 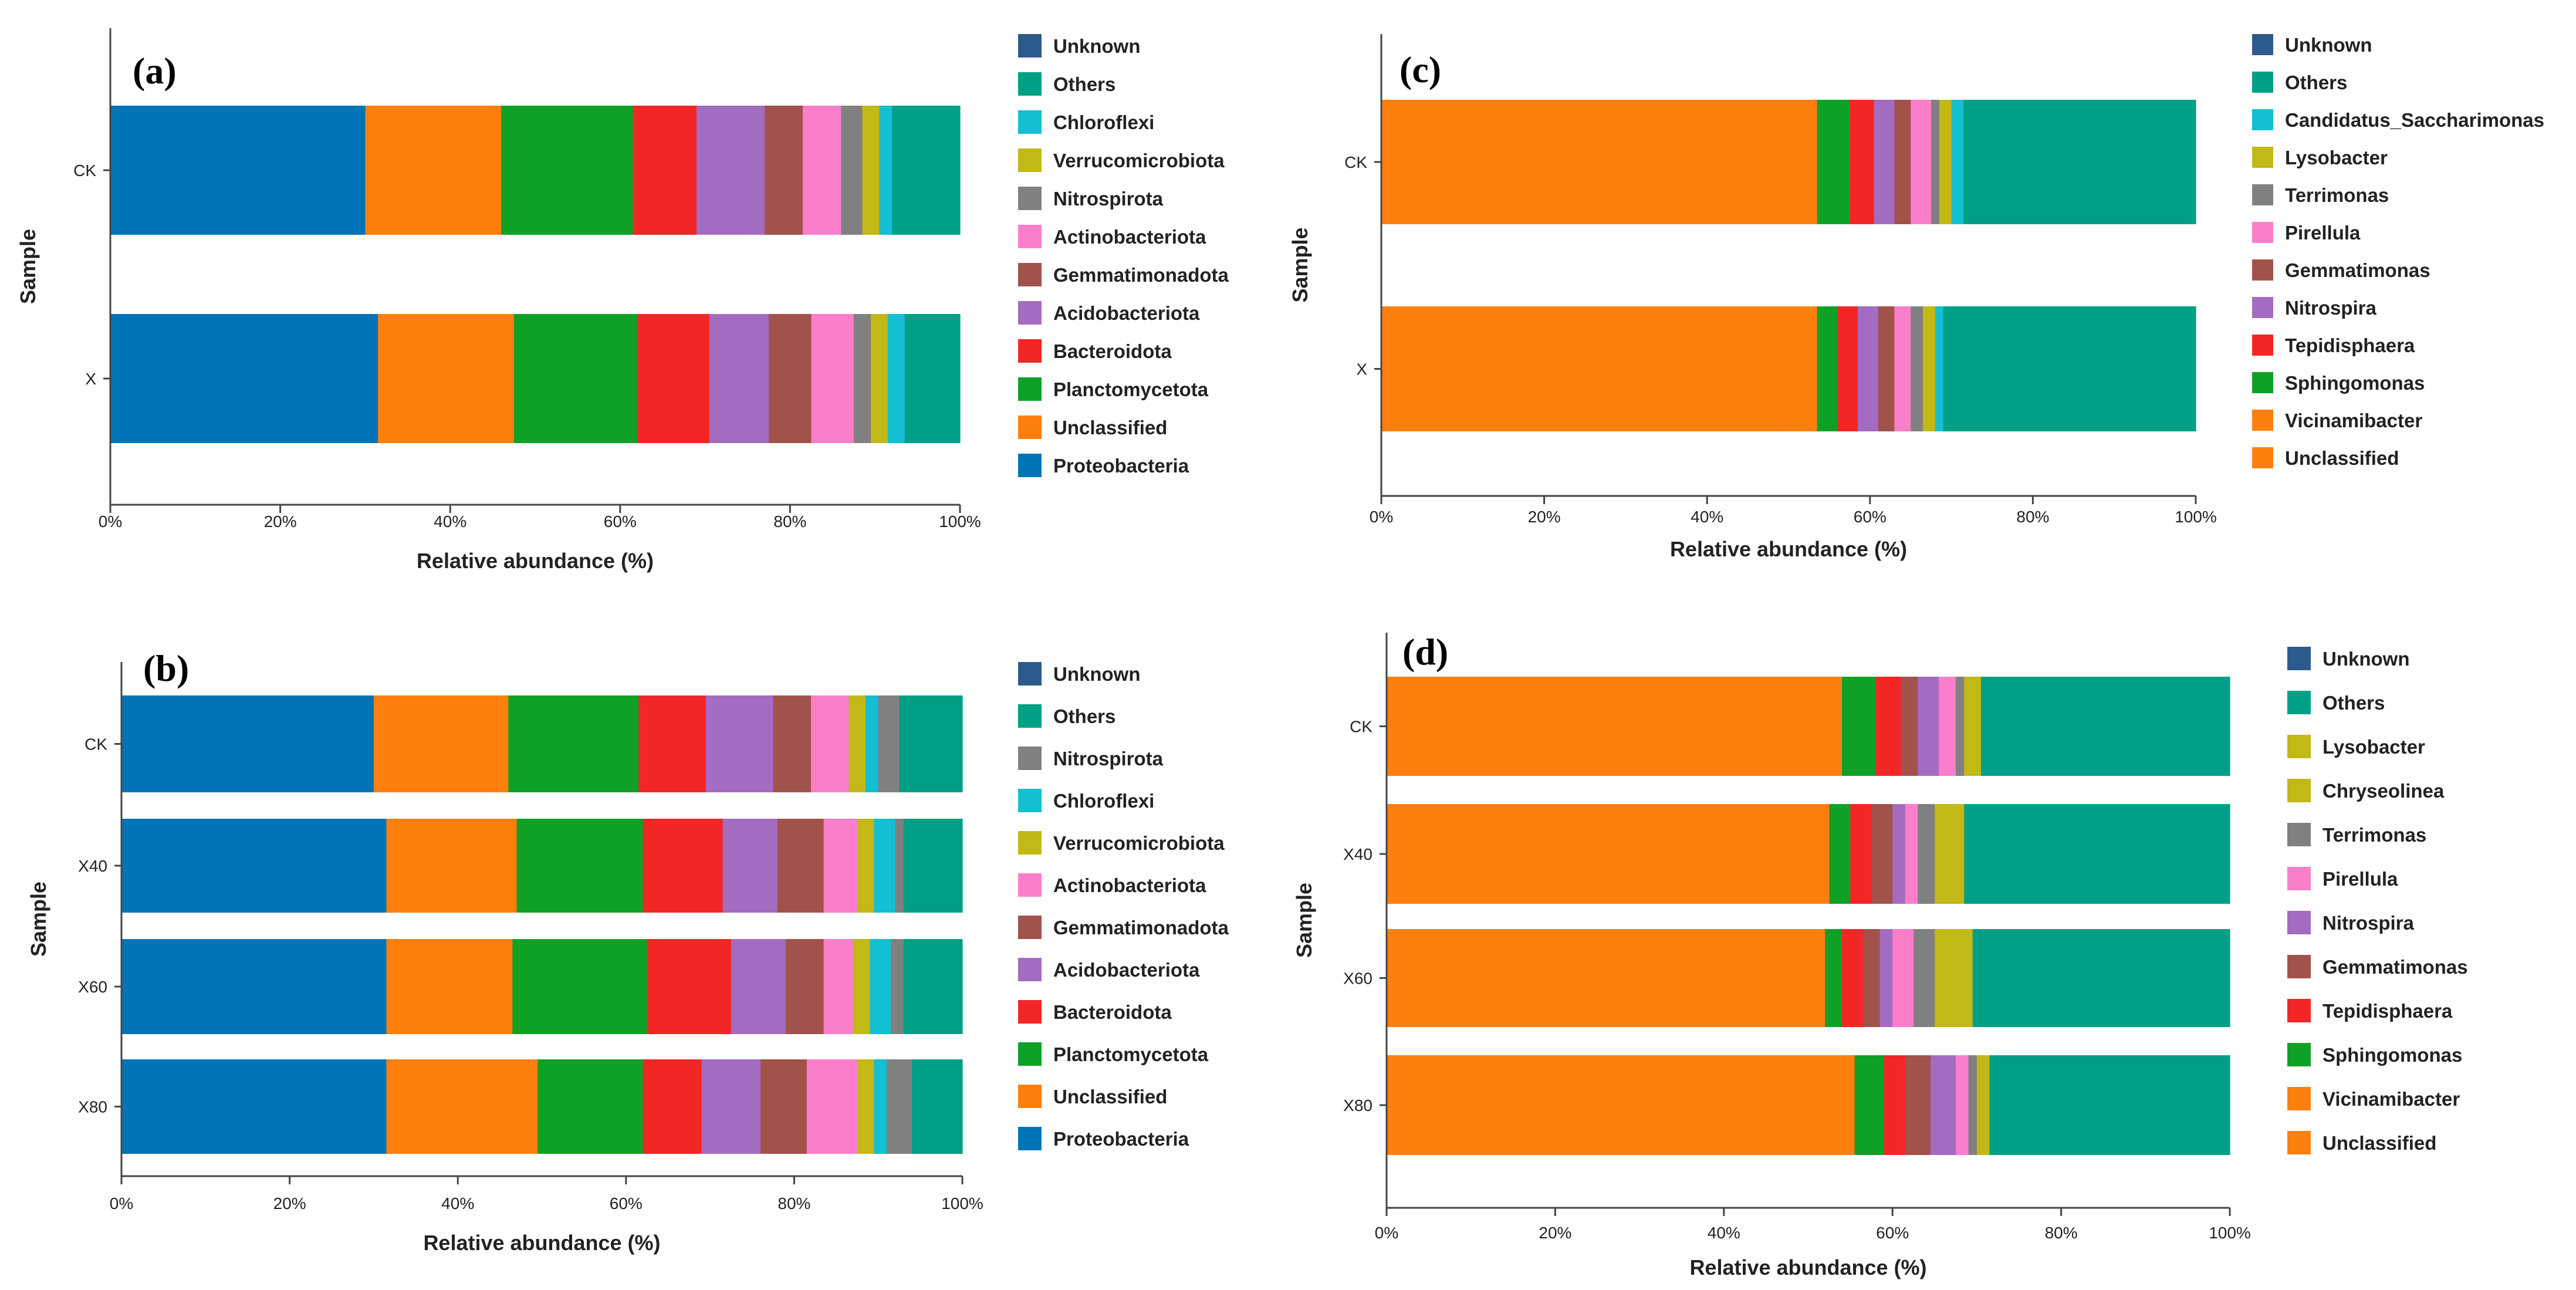 I want to click on legend-label-b-verrucomicrobiota: Verrucomicrobiota, so click(x=1139, y=843).